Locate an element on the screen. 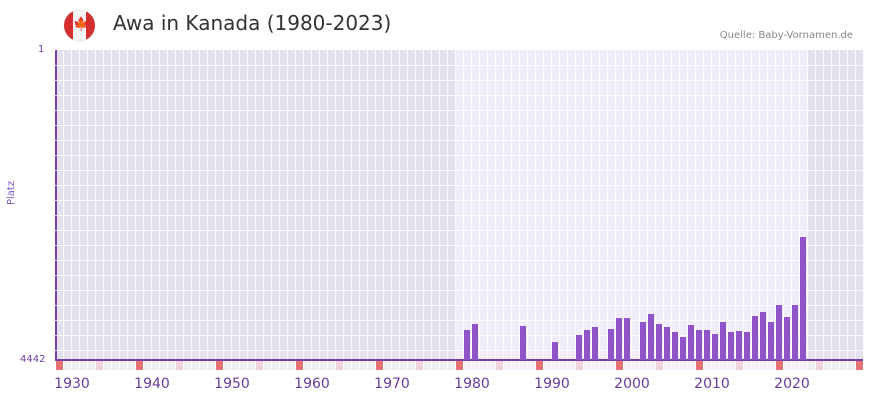 The height and width of the screenshot is (402, 873). bar-2017 is located at coordinates (755, 337).